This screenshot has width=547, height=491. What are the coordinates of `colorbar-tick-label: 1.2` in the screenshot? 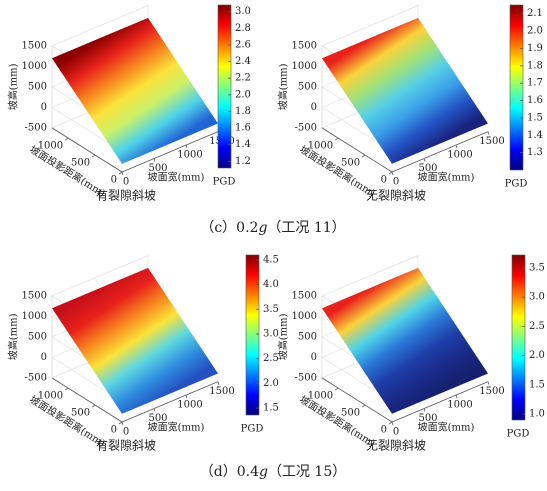 It's located at (243, 161).